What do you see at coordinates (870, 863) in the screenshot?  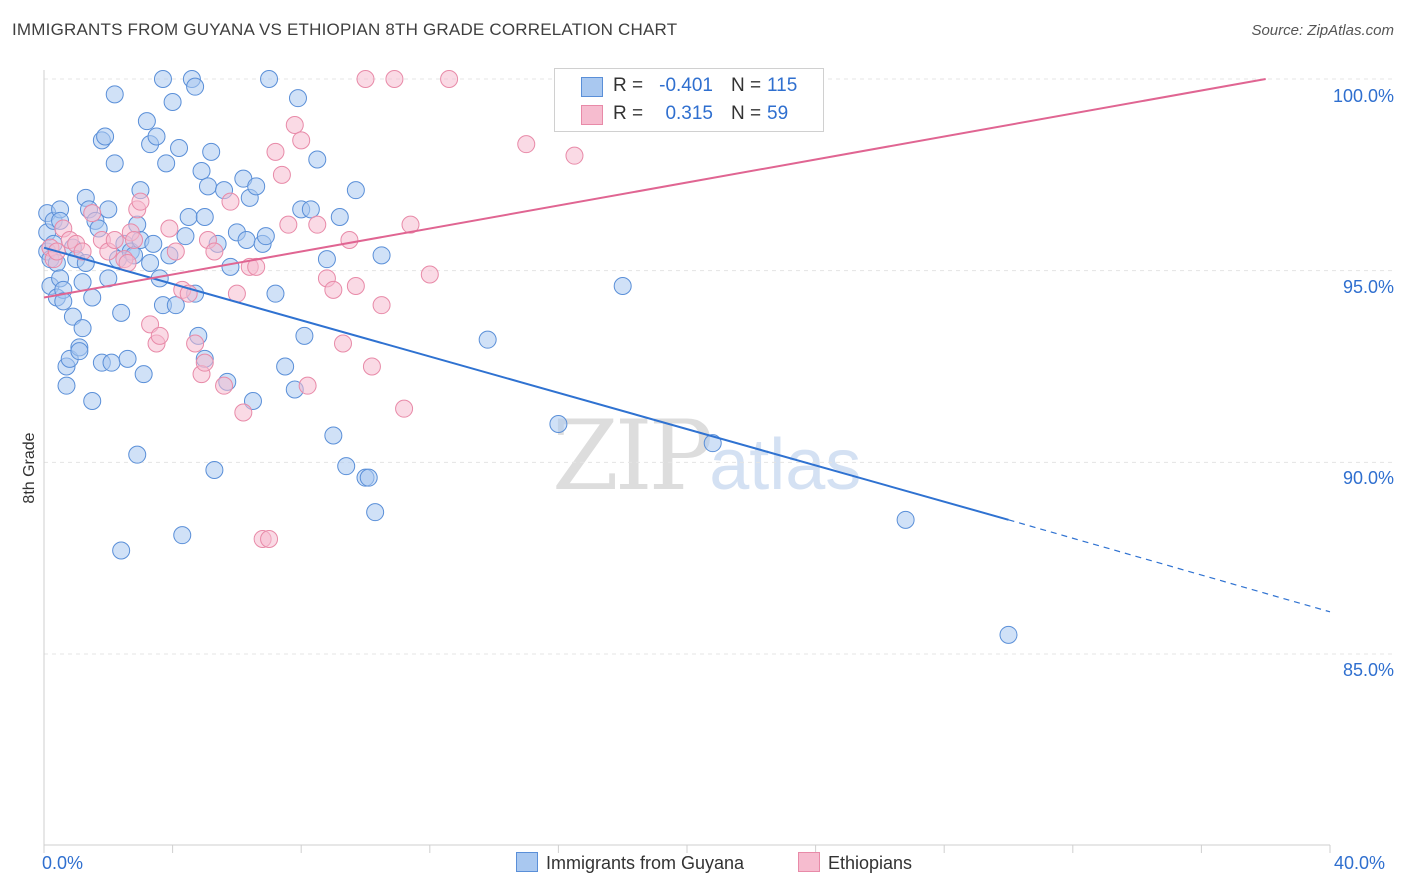 I see `legend-label: Ethiopians` at bounding box center [870, 863].